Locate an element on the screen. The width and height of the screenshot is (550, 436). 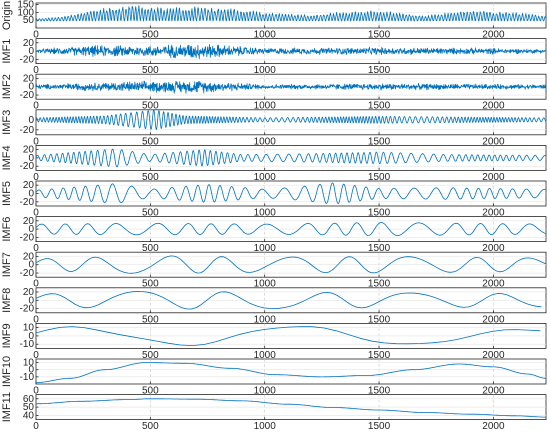
y-axis-label: Origin is located at coordinates (7, 15).